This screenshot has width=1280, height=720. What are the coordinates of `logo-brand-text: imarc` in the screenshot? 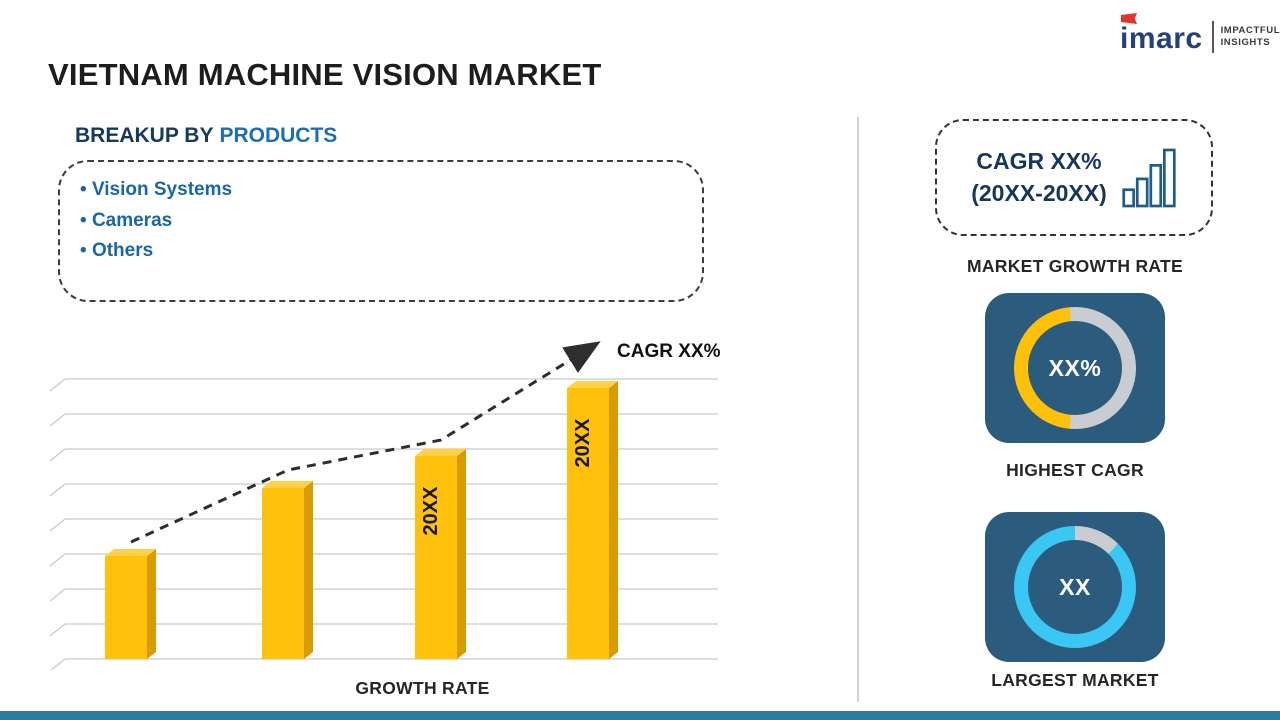 It's located at (1161, 38).